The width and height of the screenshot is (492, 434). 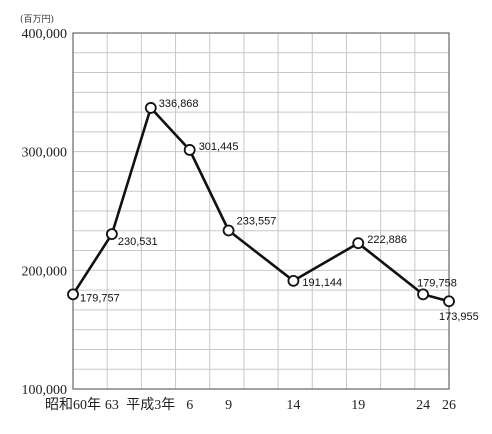 What do you see at coordinates (449, 405) in the screenshot?
I see `x-tick-label: 26` at bounding box center [449, 405].